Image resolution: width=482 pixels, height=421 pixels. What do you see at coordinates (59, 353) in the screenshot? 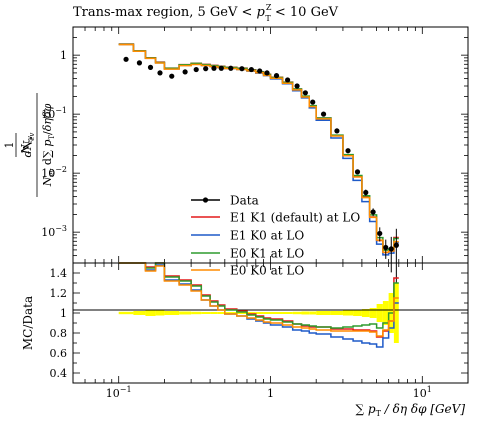
I see `ratio-y-tick-label: 0.6` at bounding box center [59, 353].